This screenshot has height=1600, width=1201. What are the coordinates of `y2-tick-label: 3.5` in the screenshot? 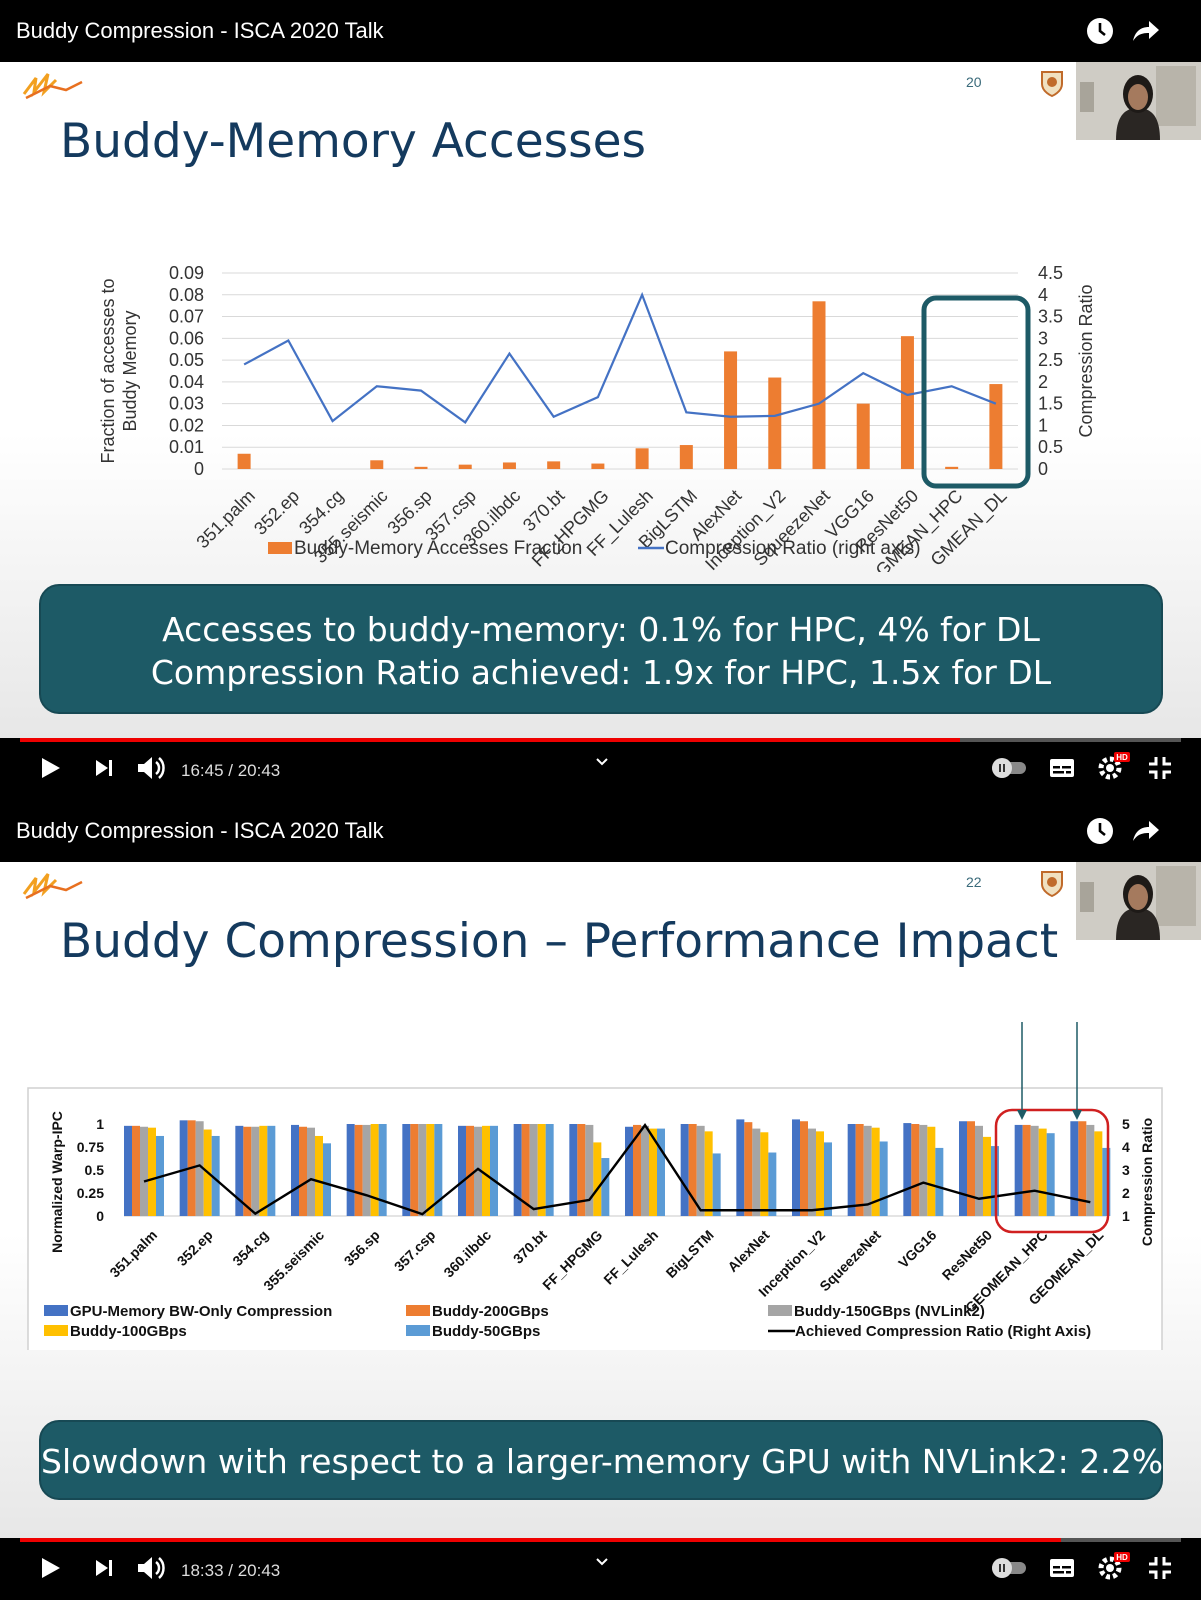 It's located at (1050, 317).